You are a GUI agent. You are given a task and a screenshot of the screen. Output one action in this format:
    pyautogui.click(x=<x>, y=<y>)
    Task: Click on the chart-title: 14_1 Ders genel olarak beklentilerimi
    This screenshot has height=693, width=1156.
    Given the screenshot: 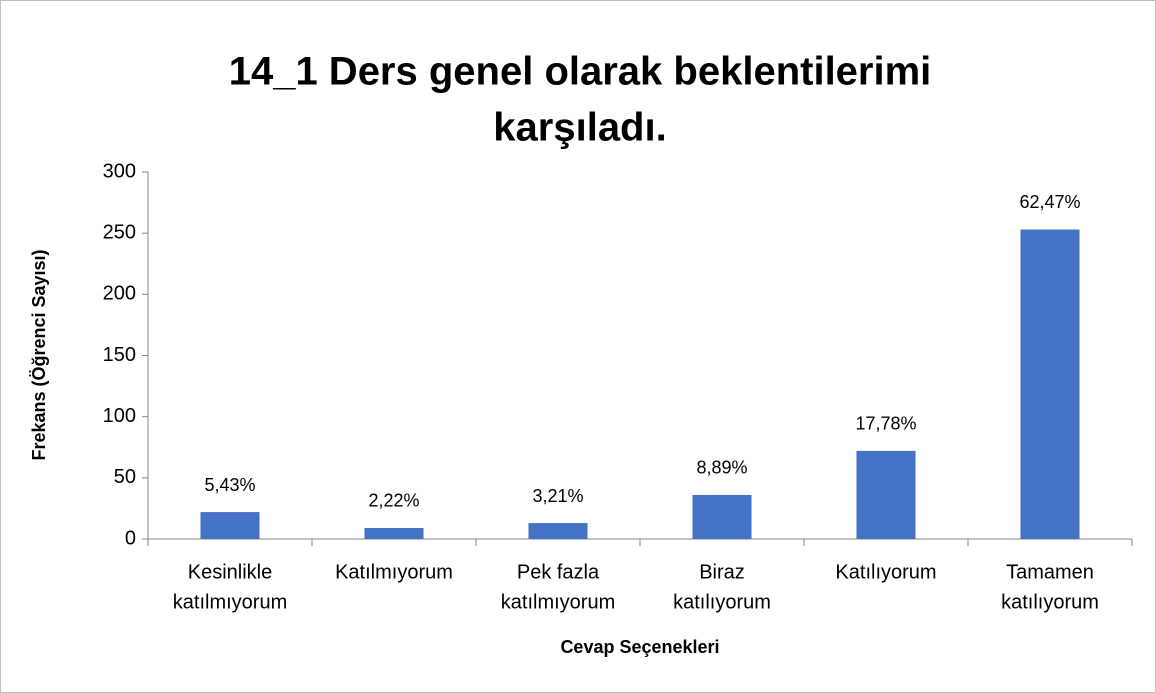 What is the action you would take?
    pyautogui.click(x=580, y=72)
    